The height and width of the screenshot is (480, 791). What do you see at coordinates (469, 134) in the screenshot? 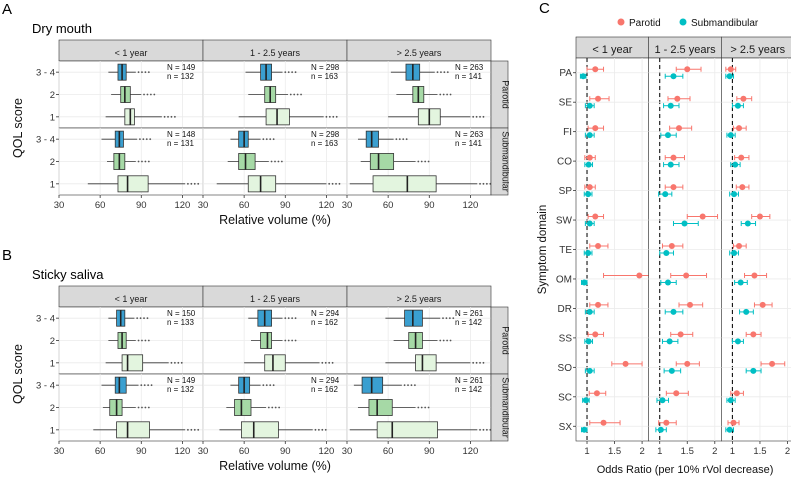
I see `sample-size-N: N = 263` at bounding box center [469, 134].